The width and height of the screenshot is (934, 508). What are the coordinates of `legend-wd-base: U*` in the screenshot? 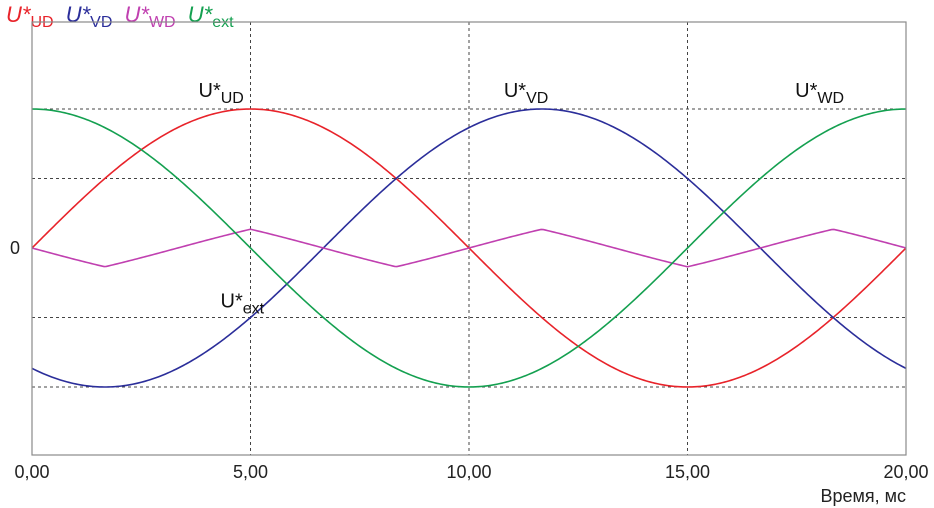 It's located at (136, 14).